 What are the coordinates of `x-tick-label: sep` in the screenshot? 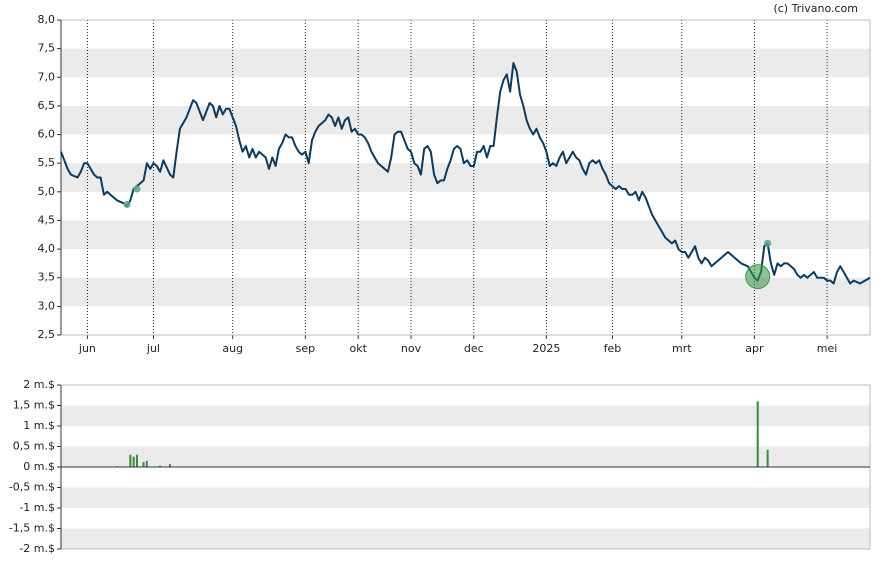 It's located at (305, 348).